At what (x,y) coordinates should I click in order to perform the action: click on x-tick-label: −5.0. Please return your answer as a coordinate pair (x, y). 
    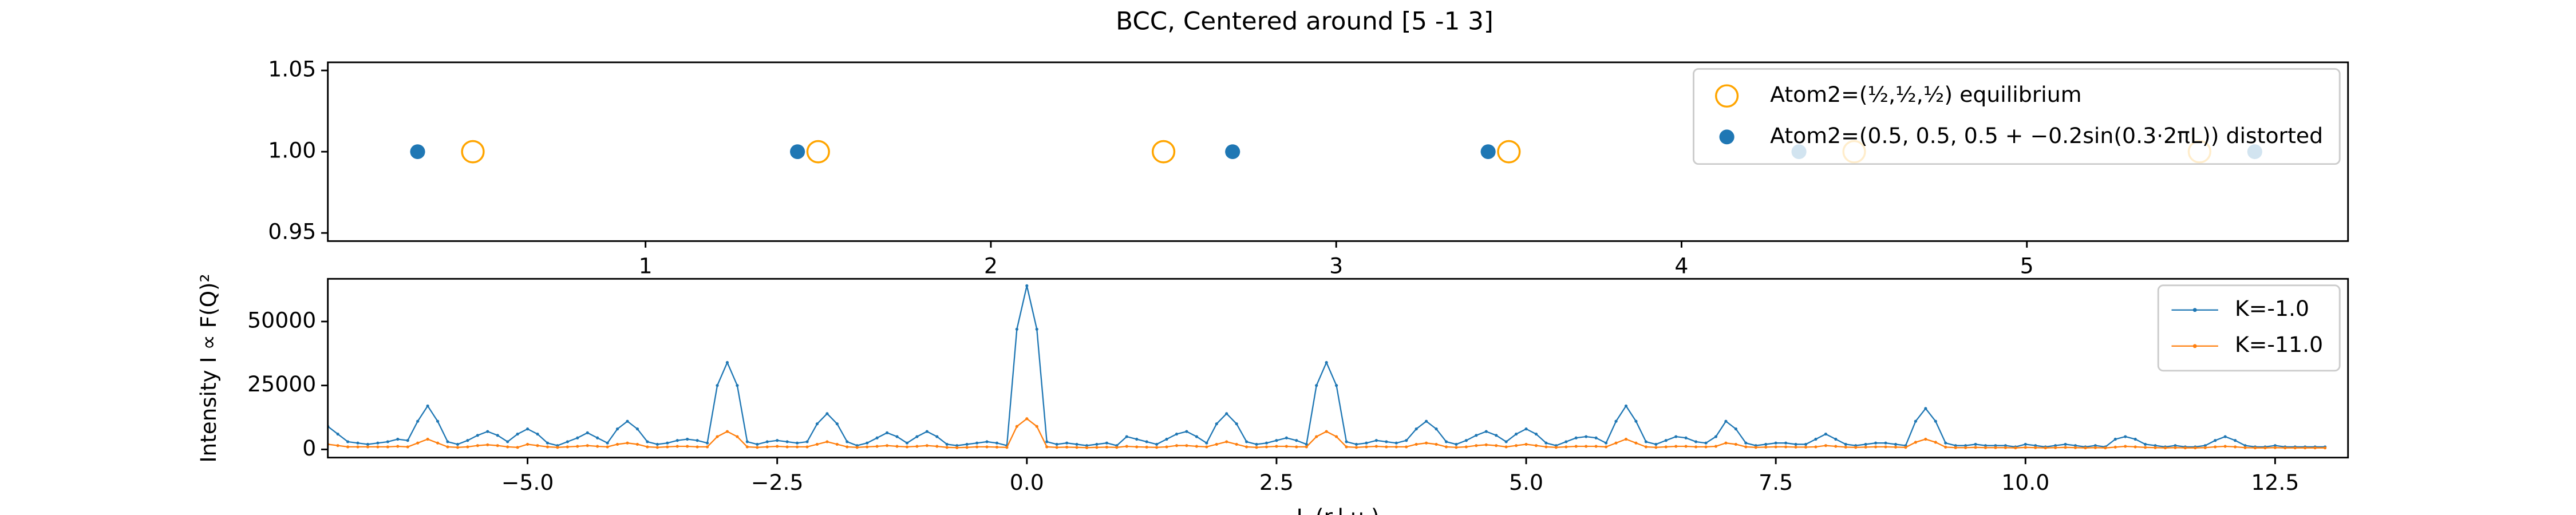
    Looking at the image, I should click on (527, 482).